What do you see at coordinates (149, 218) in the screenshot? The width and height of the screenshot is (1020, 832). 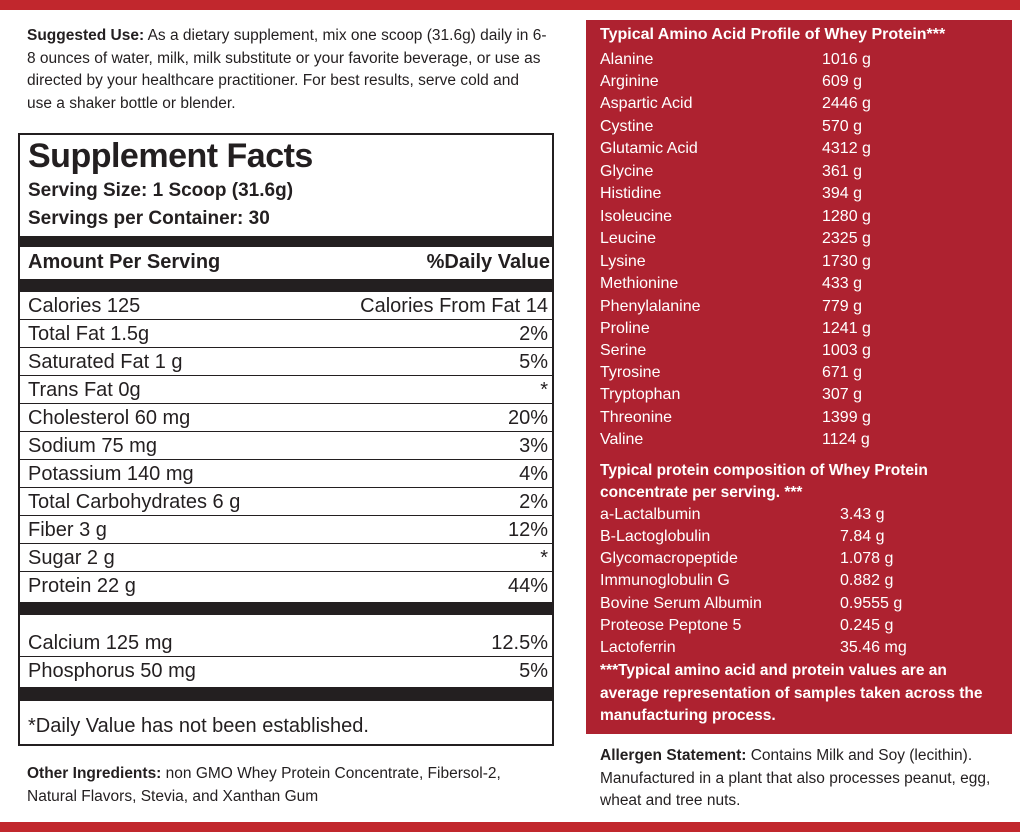 I see `servings-per-container: Servings per Container: 30` at bounding box center [149, 218].